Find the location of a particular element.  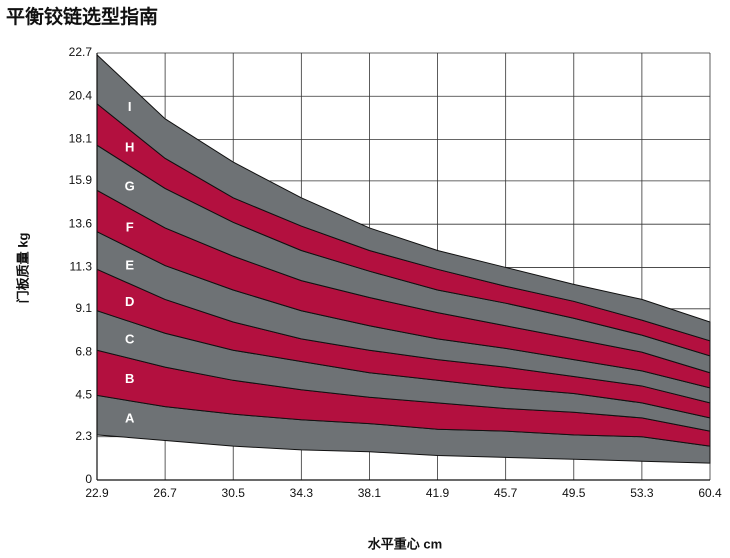

x-tick-label: 22.9 is located at coordinates (97, 493).